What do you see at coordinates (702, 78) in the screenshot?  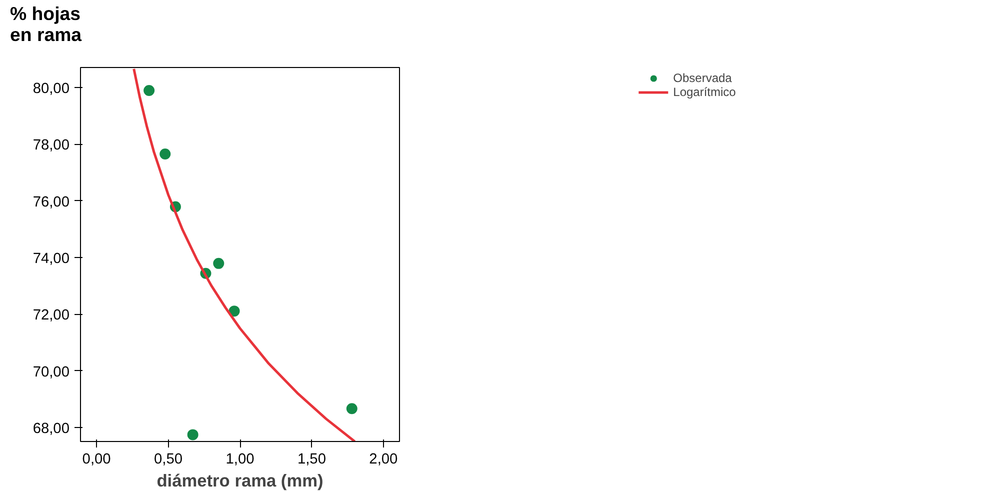 I see `legend-label: Observada` at bounding box center [702, 78].